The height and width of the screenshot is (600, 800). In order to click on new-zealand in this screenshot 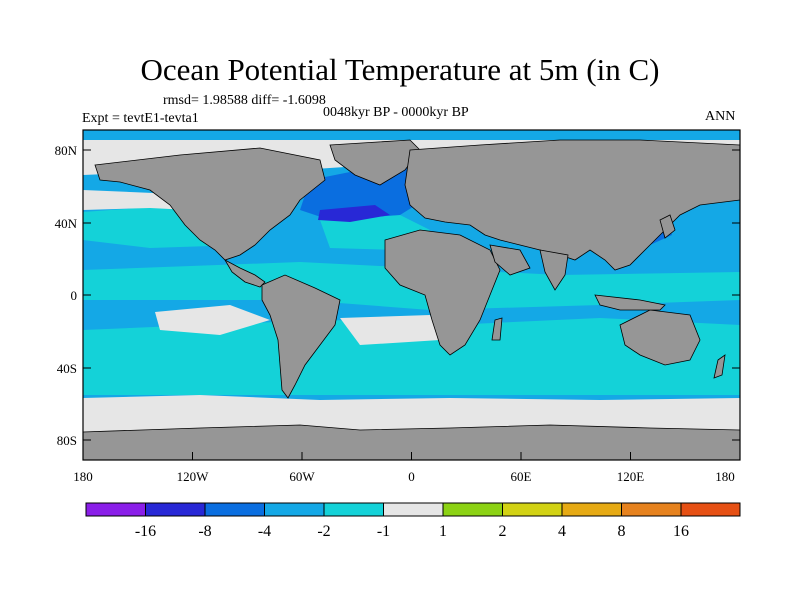, I will do `click(719, 366)`.